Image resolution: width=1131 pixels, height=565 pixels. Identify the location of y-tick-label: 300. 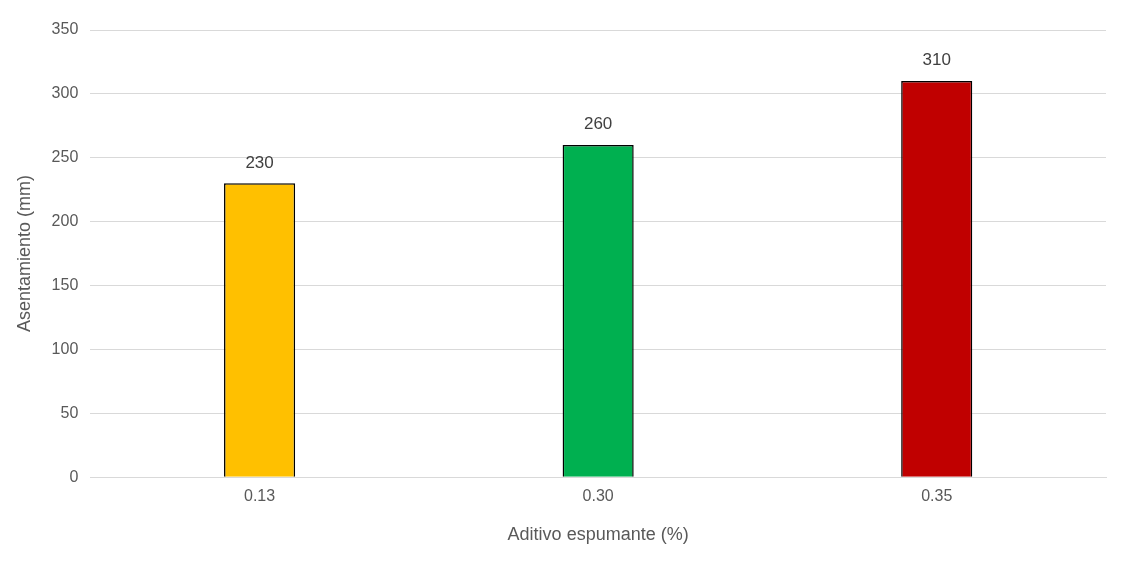
(65, 93).